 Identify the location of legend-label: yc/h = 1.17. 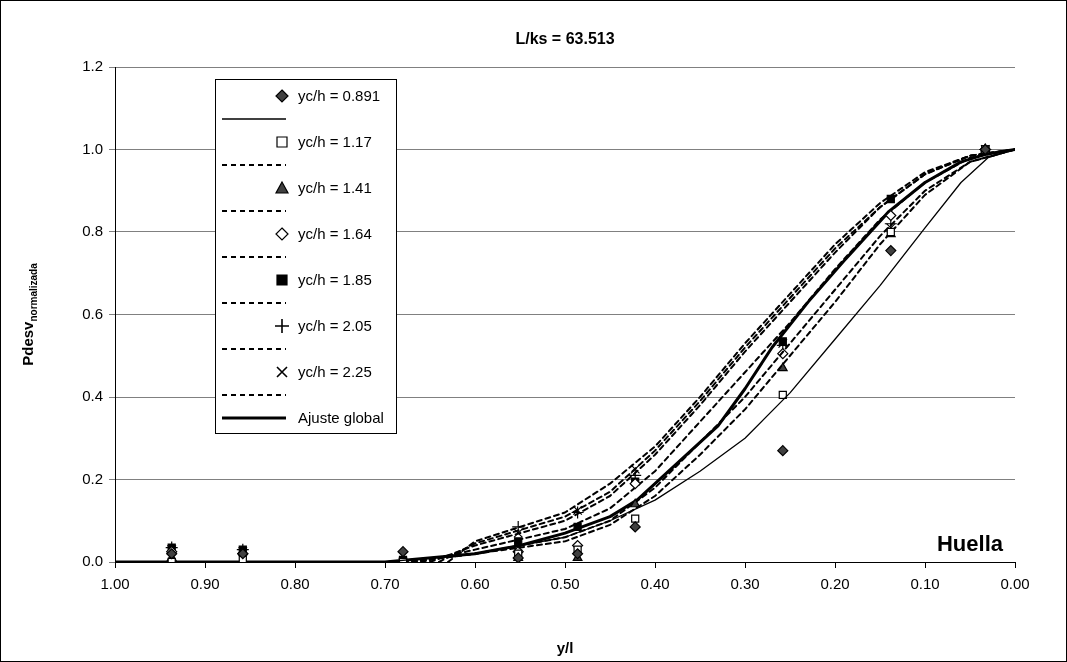
(335, 141).